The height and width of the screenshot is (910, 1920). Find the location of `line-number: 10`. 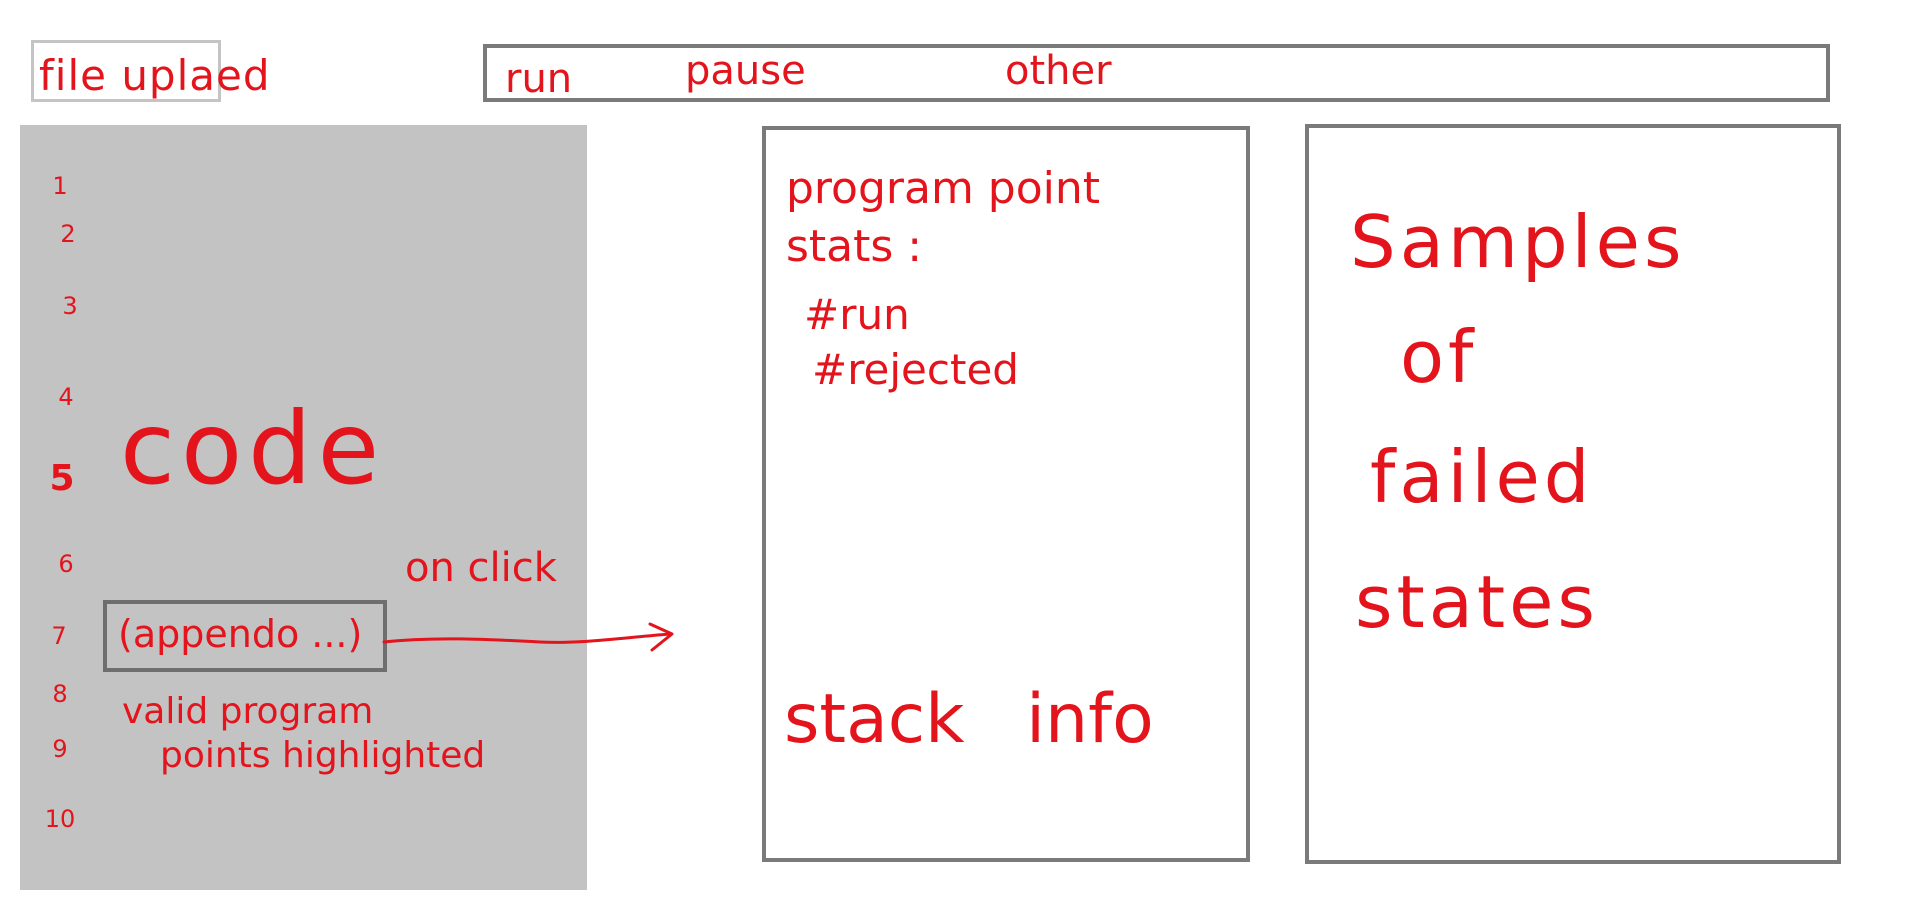

line-number: 10 is located at coordinates (60, 819).